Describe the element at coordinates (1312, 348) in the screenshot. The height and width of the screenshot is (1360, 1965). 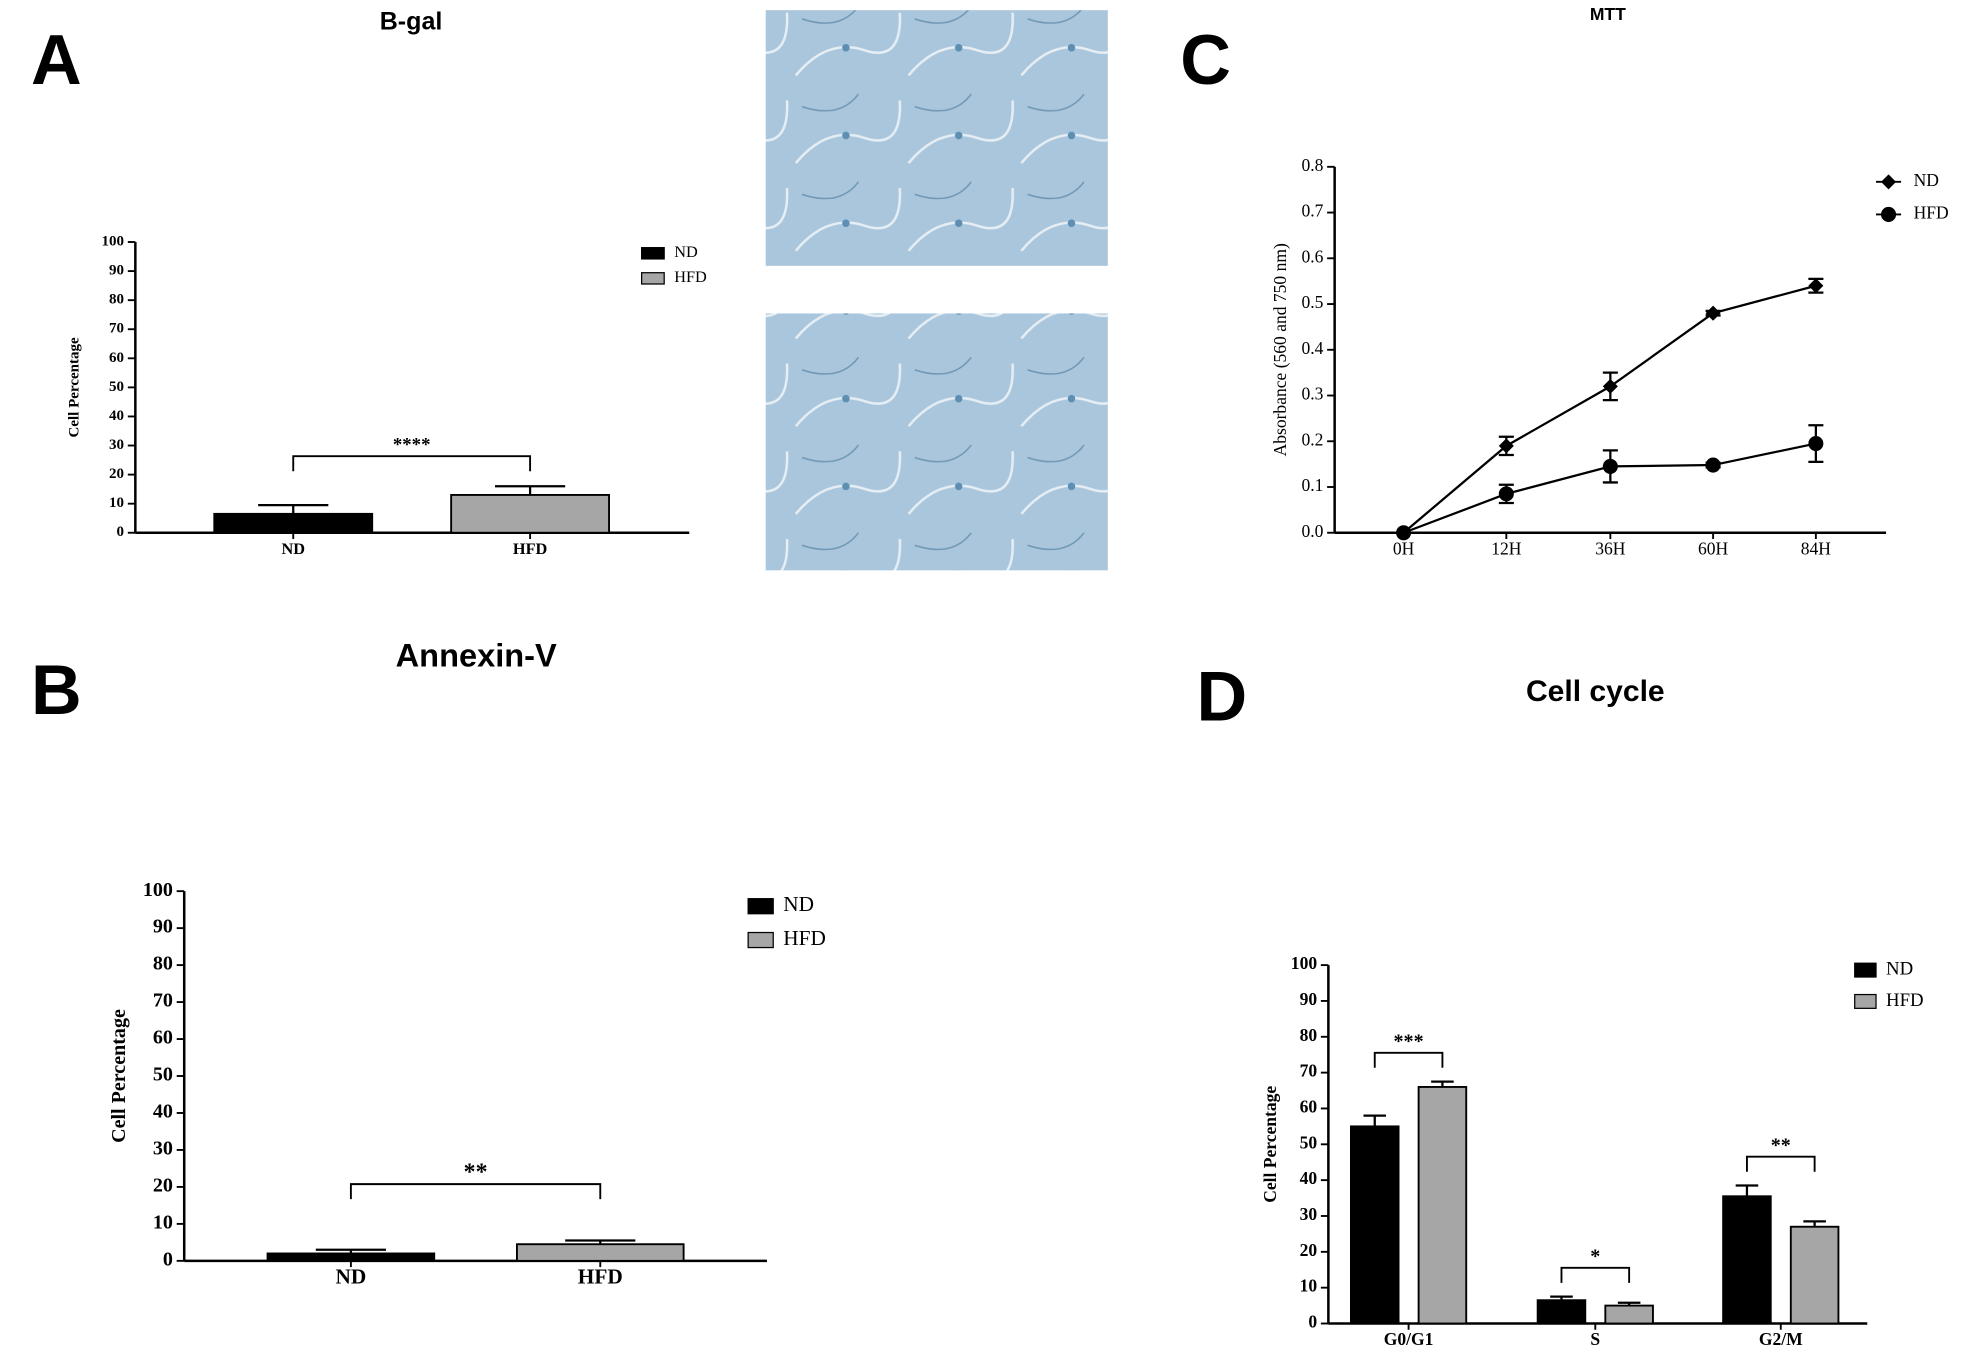
I see `y-tick-label: 0.4` at that location.